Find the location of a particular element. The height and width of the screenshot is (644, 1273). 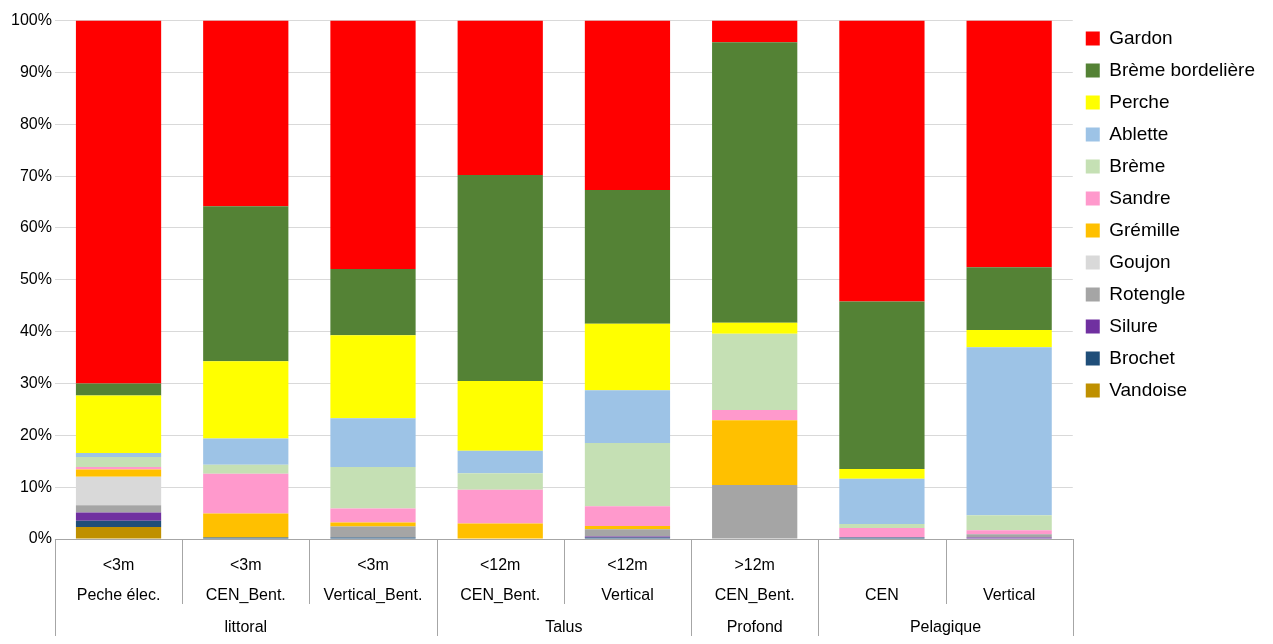

text: Pelagique is located at coordinates (945, 627).